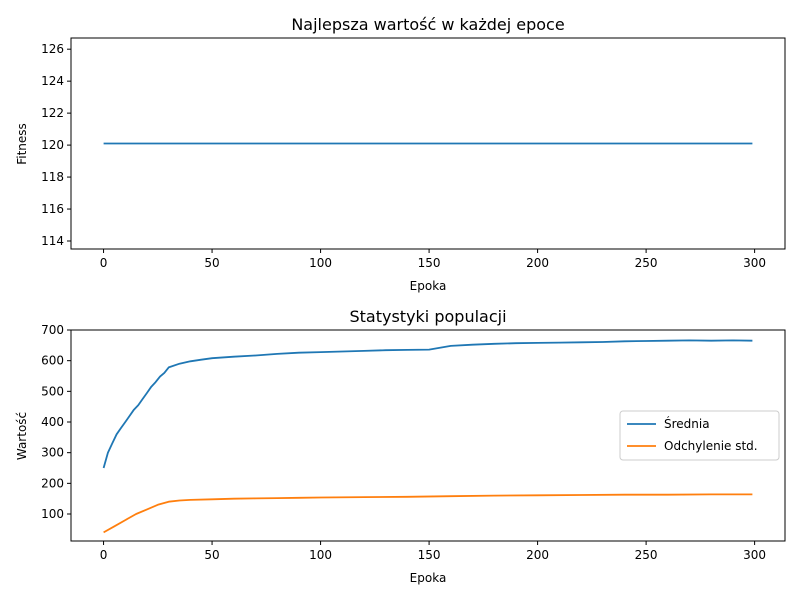 This screenshot has height=600, width=800. What do you see at coordinates (52, 113) in the screenshot?
I see `y-tick-label: 122` at bounding box center [52, 113].